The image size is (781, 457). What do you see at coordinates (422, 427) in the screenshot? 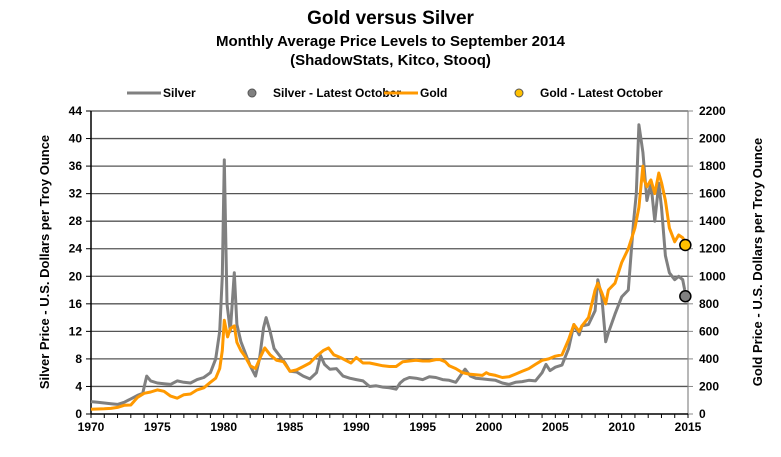
I see `x-tick-label: 1995` at bounding box center [422, 427].